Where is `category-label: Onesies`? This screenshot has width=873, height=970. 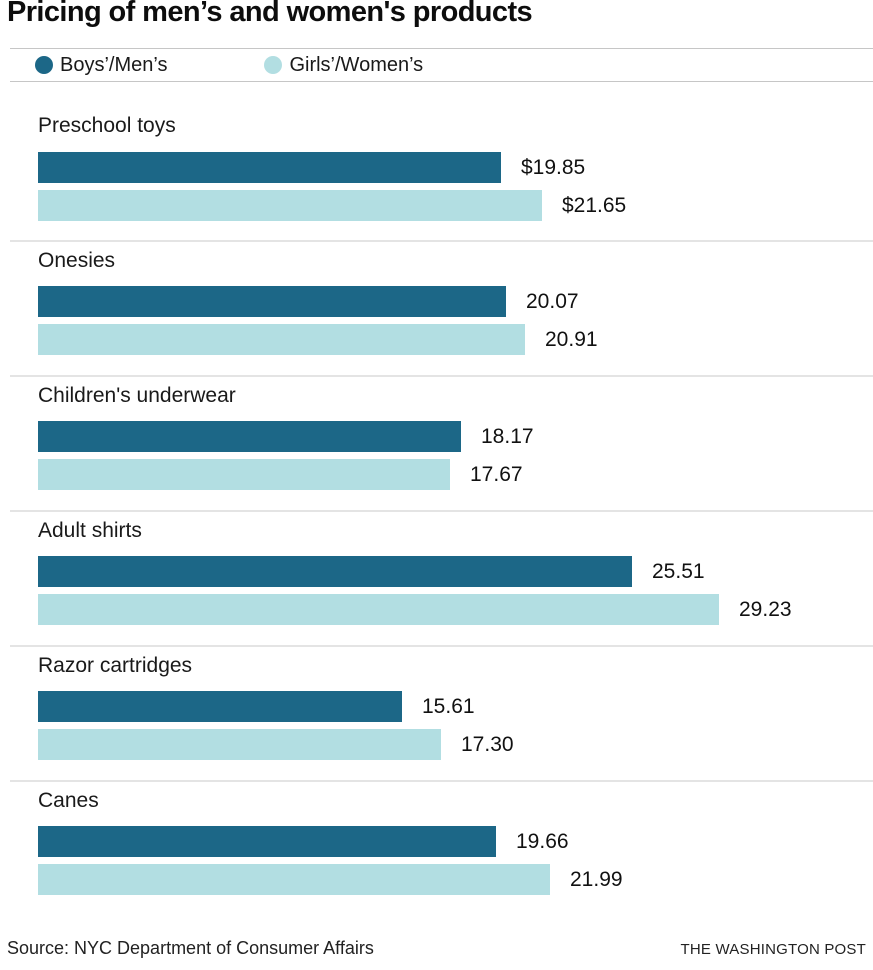
category-label: Onesies is located at coordinates (77, 260).